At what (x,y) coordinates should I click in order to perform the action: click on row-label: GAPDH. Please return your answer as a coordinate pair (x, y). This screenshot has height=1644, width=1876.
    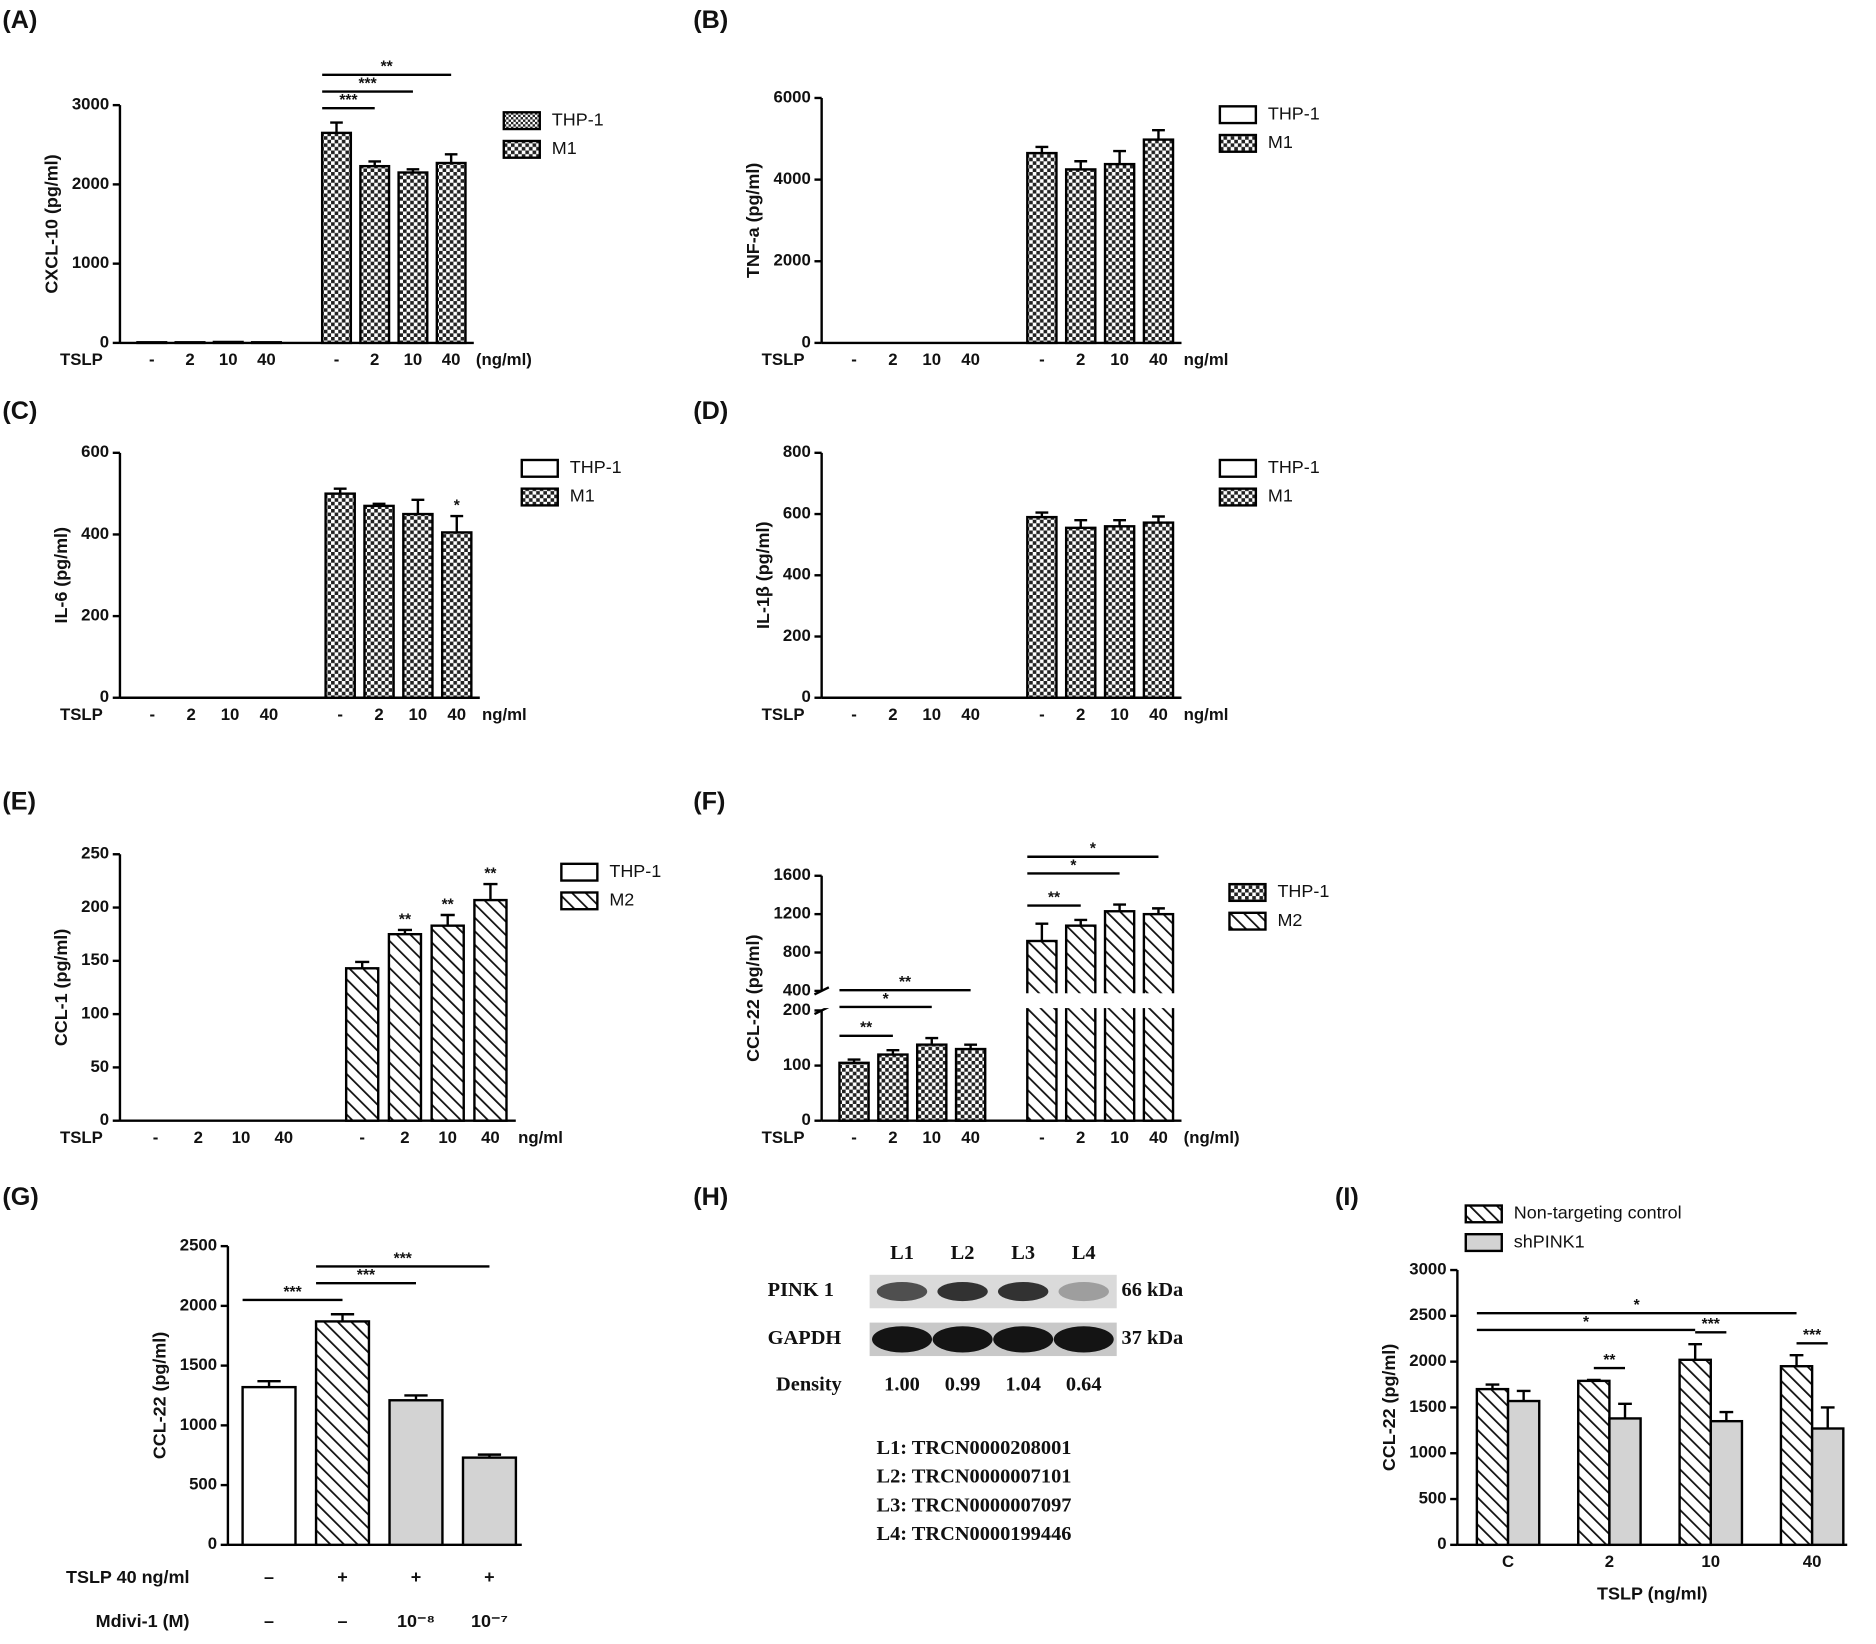
    Looking at the image, I should click on (805, 1338).